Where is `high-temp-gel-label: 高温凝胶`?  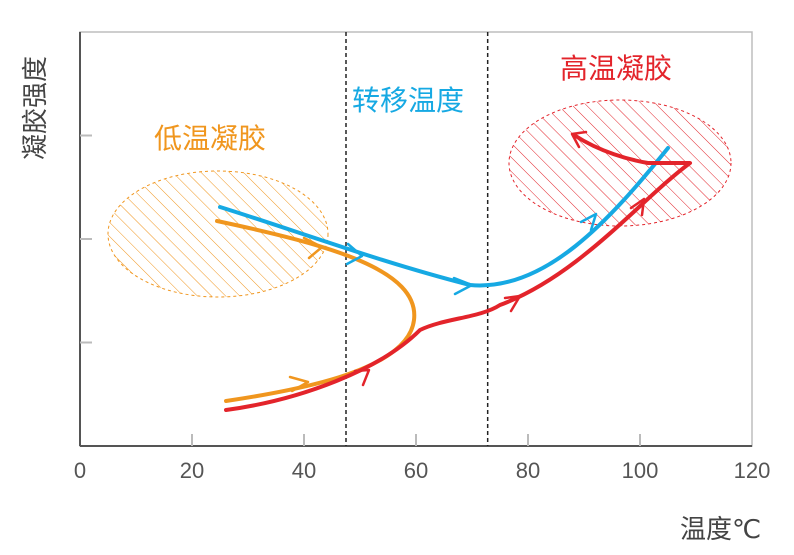
high-temp-gel-label: 高温凝胶 is located at coordinates (616, 68).